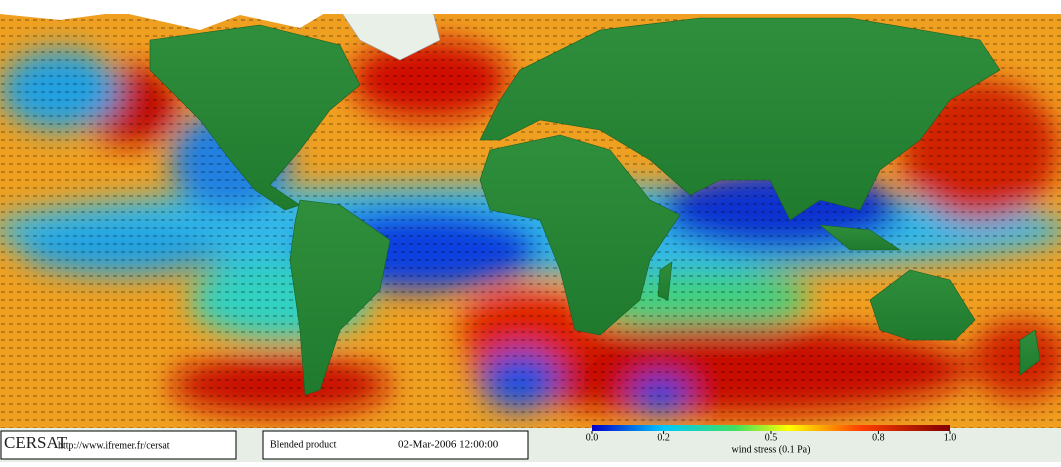  Describe the element at coordinates (592, 437) in the screenshot. I see `colorbar-tick-label: 0.0` at that location.